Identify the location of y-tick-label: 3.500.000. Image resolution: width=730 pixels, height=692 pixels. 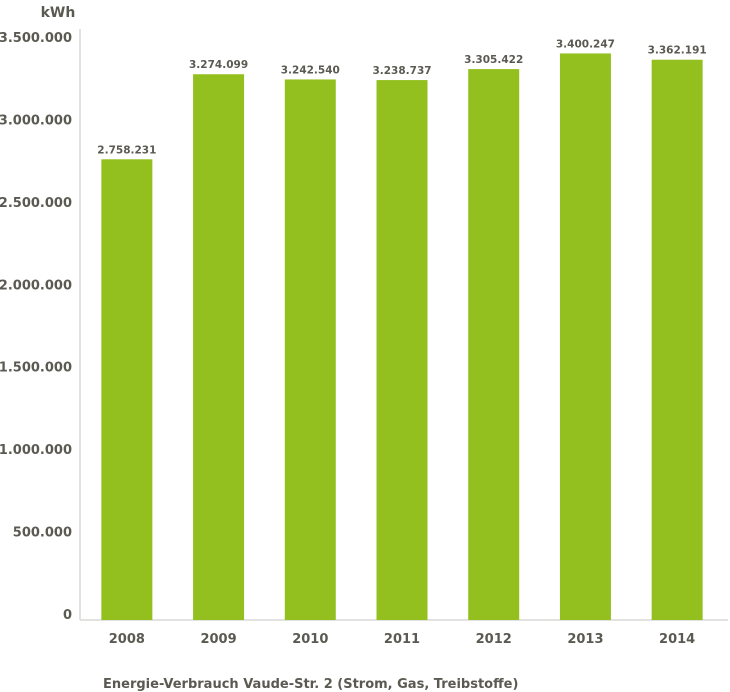
(36, 38).